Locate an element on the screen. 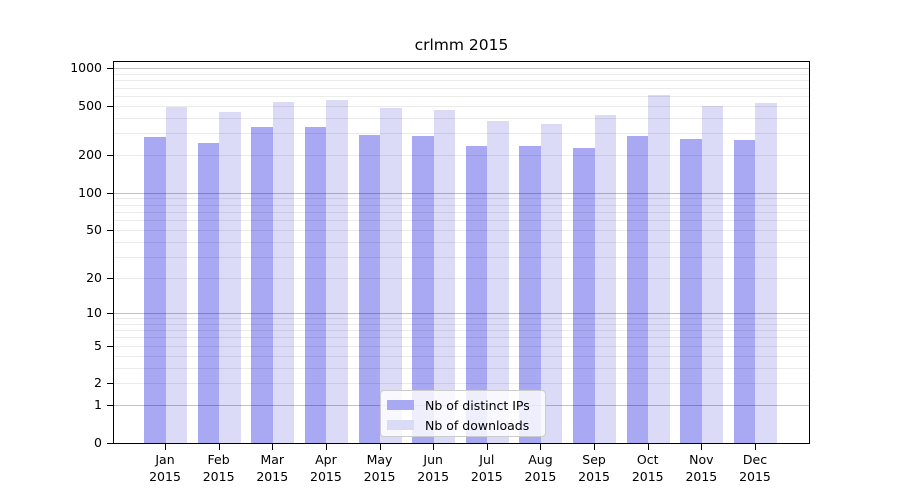  legend: Nb of distinct IPs Nb of downloads is located at coordinates (463, 413).